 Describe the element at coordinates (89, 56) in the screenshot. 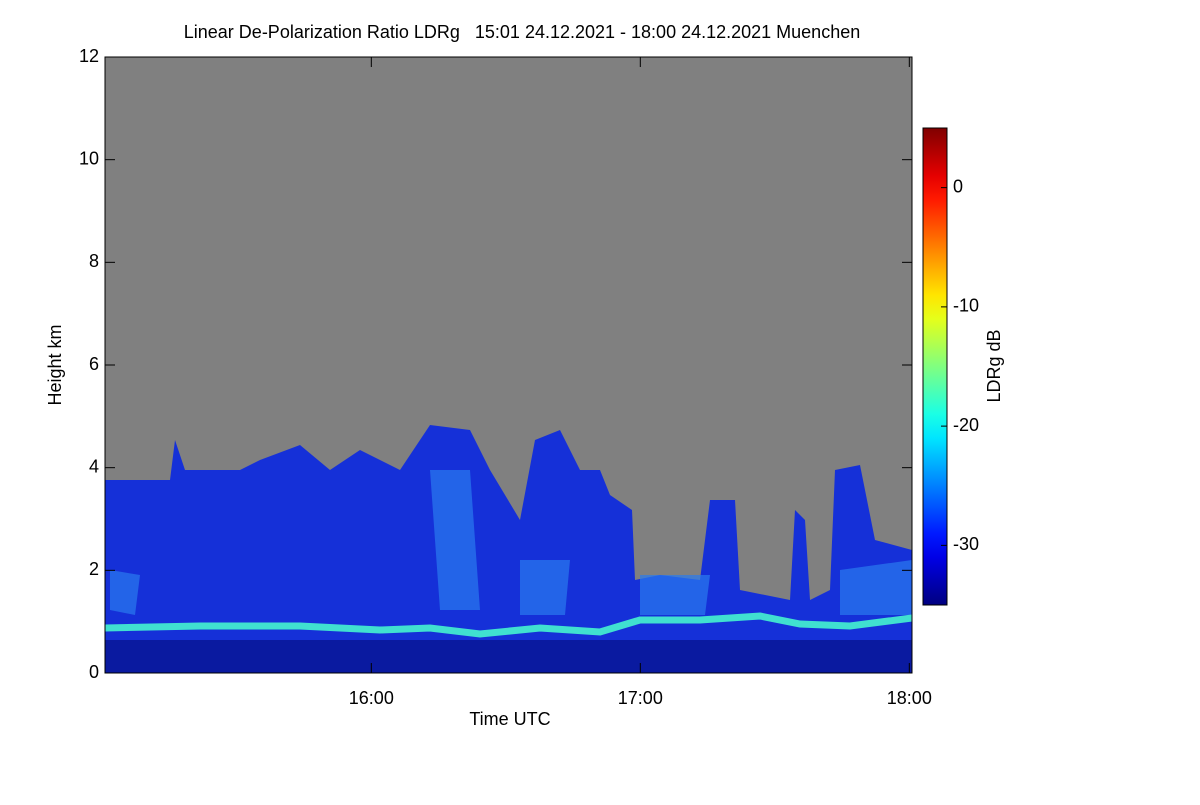

I see `y-tick-label: 12` at that location.